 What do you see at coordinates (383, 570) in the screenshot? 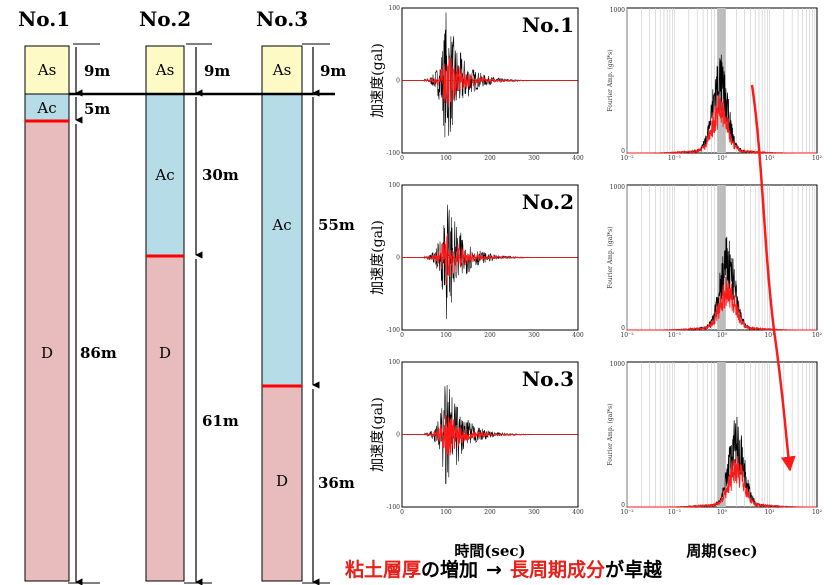
I see `caption-clay-thickness: 粘土層厚` at bounding box center [383, 570].